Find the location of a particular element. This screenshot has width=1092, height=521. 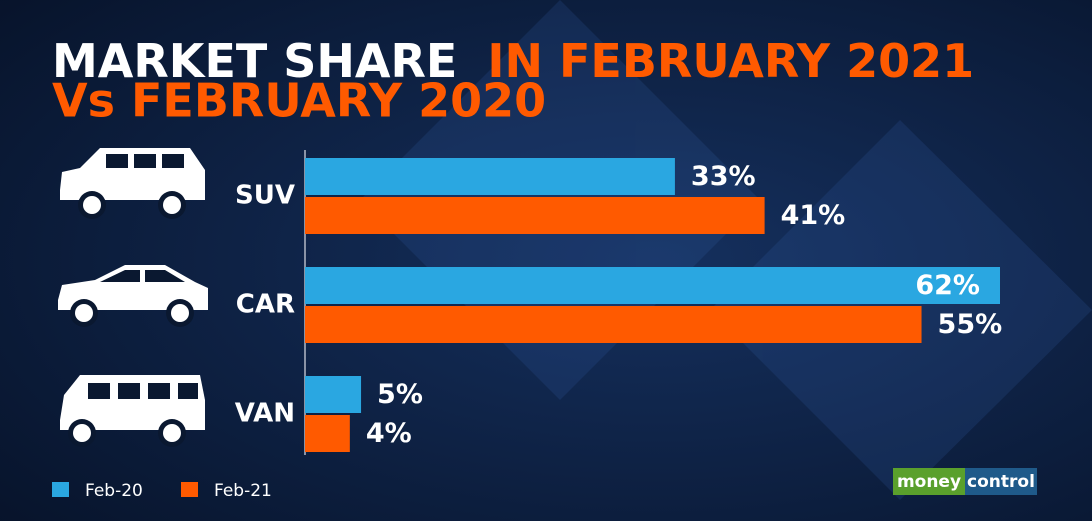

value-label: 41% is located at coordinates (813, 215).